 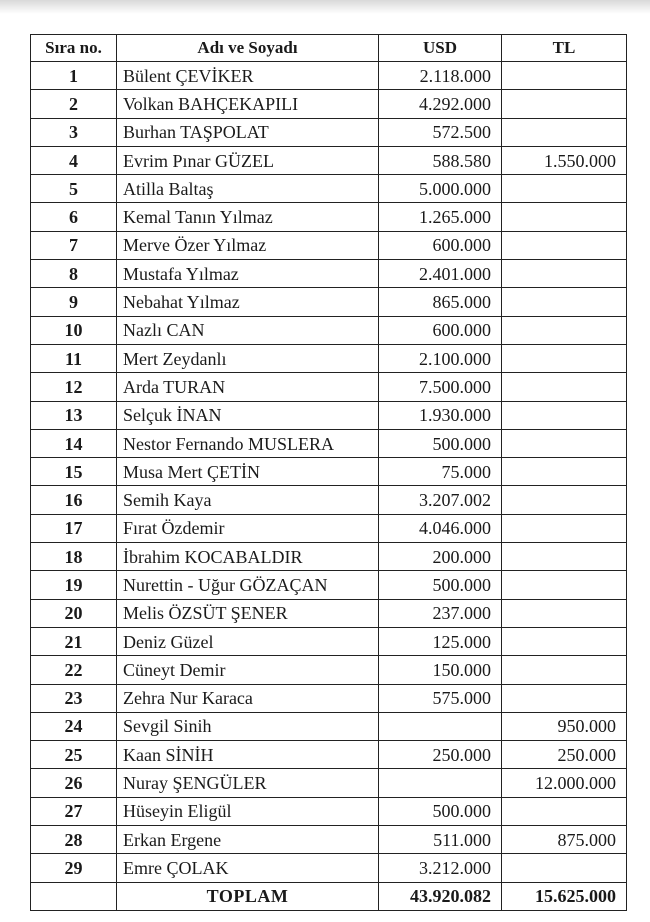 What do you see at coordinates (440, 160) in the screenshot?
I see `usd-amount: 588.580` at bounding box center [440, 160].